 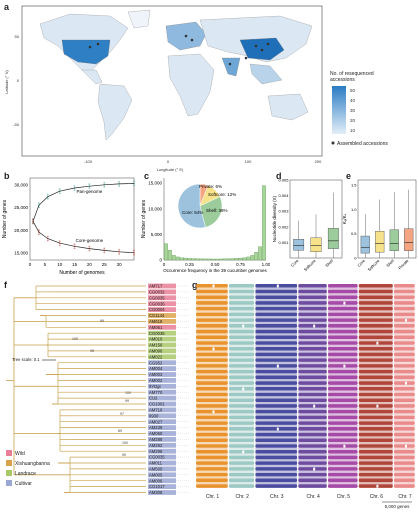 I want to click on chart-e-ytick: 0, so click(x=355, y=258).